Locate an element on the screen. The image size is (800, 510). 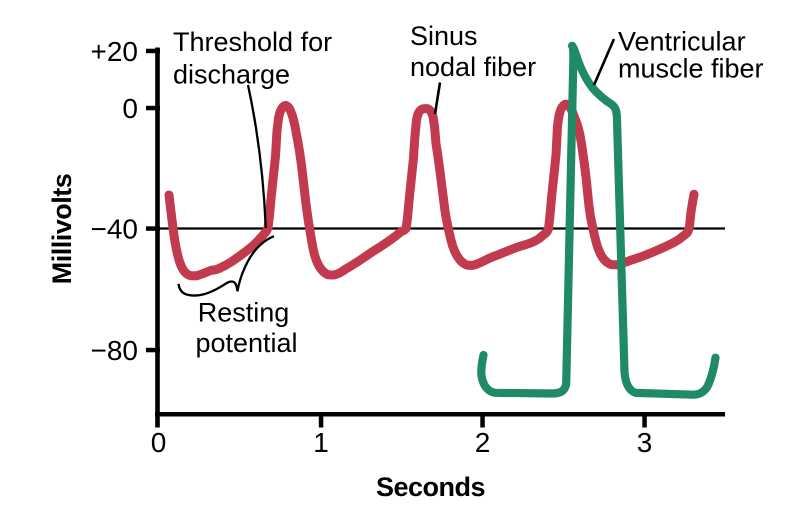
svg-text: Sinus is located at coordinates (444, 36).